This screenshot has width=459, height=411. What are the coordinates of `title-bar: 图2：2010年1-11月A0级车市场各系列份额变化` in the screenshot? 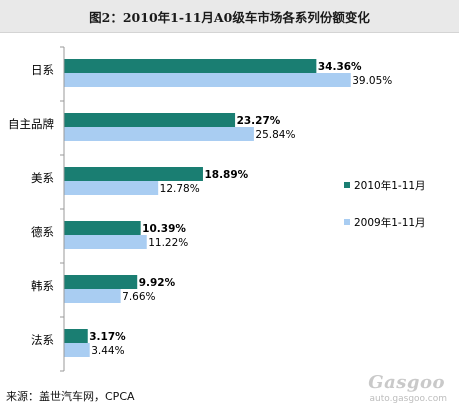 It's located at (229, 16).